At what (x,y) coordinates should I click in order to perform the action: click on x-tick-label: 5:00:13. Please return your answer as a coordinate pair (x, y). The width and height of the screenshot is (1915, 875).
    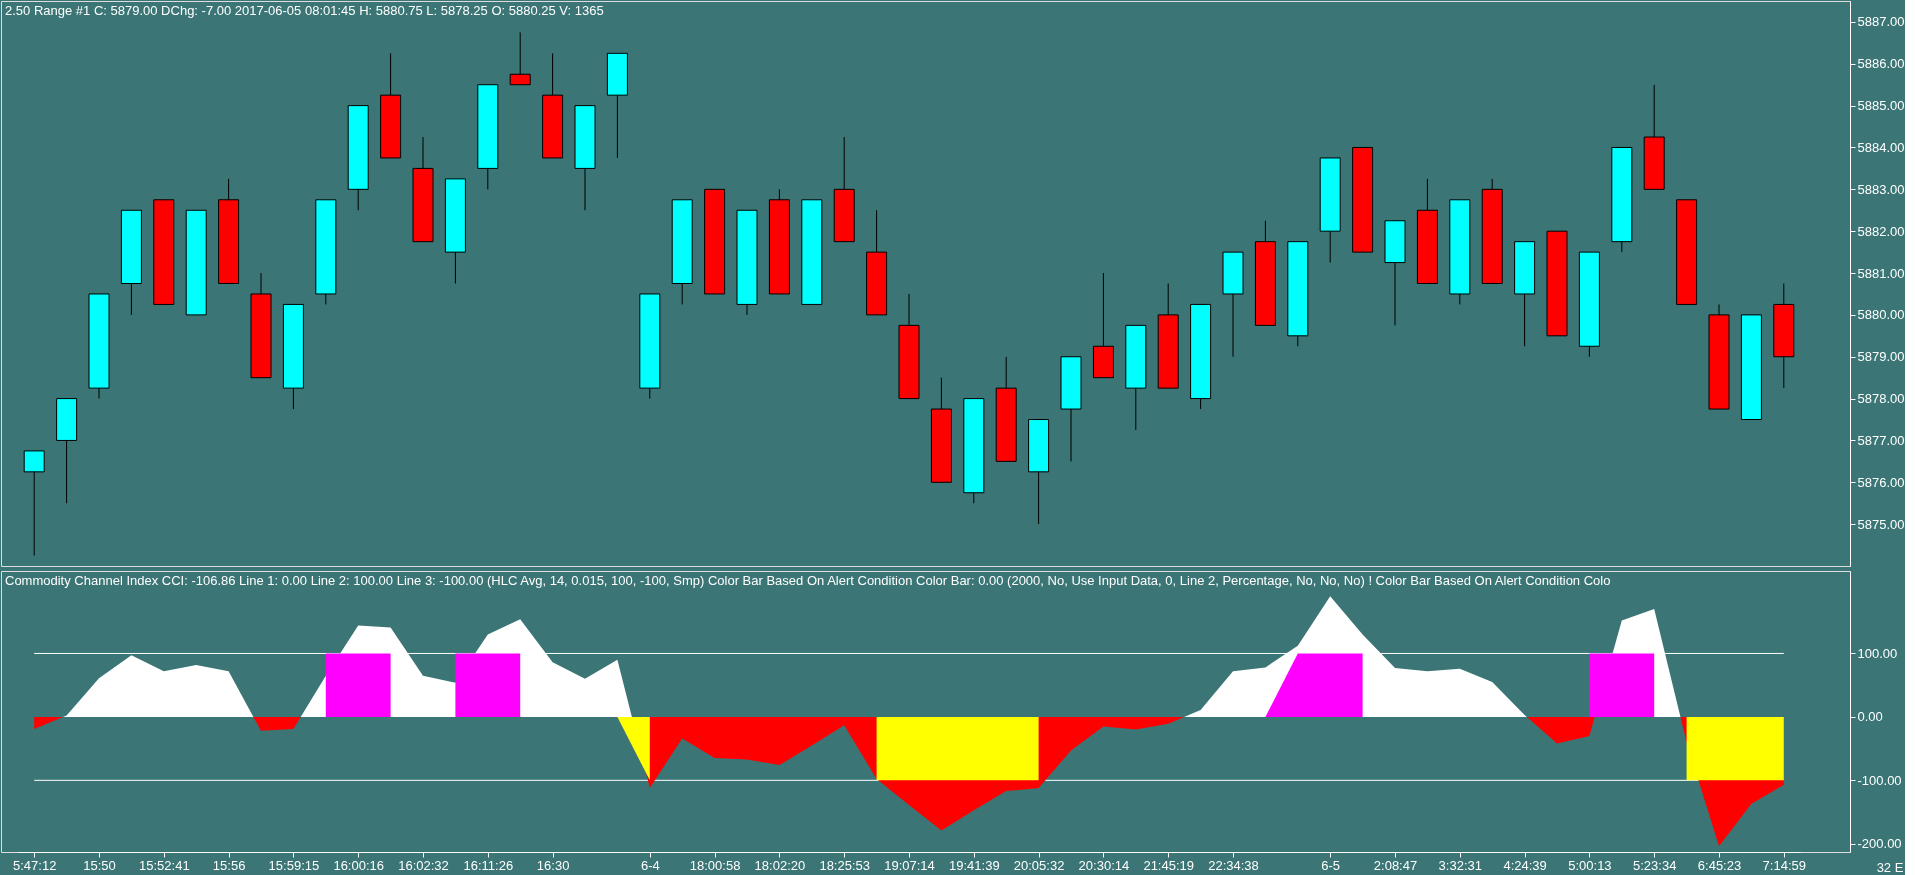
    Looking at the image, I should click on (1590, 865).